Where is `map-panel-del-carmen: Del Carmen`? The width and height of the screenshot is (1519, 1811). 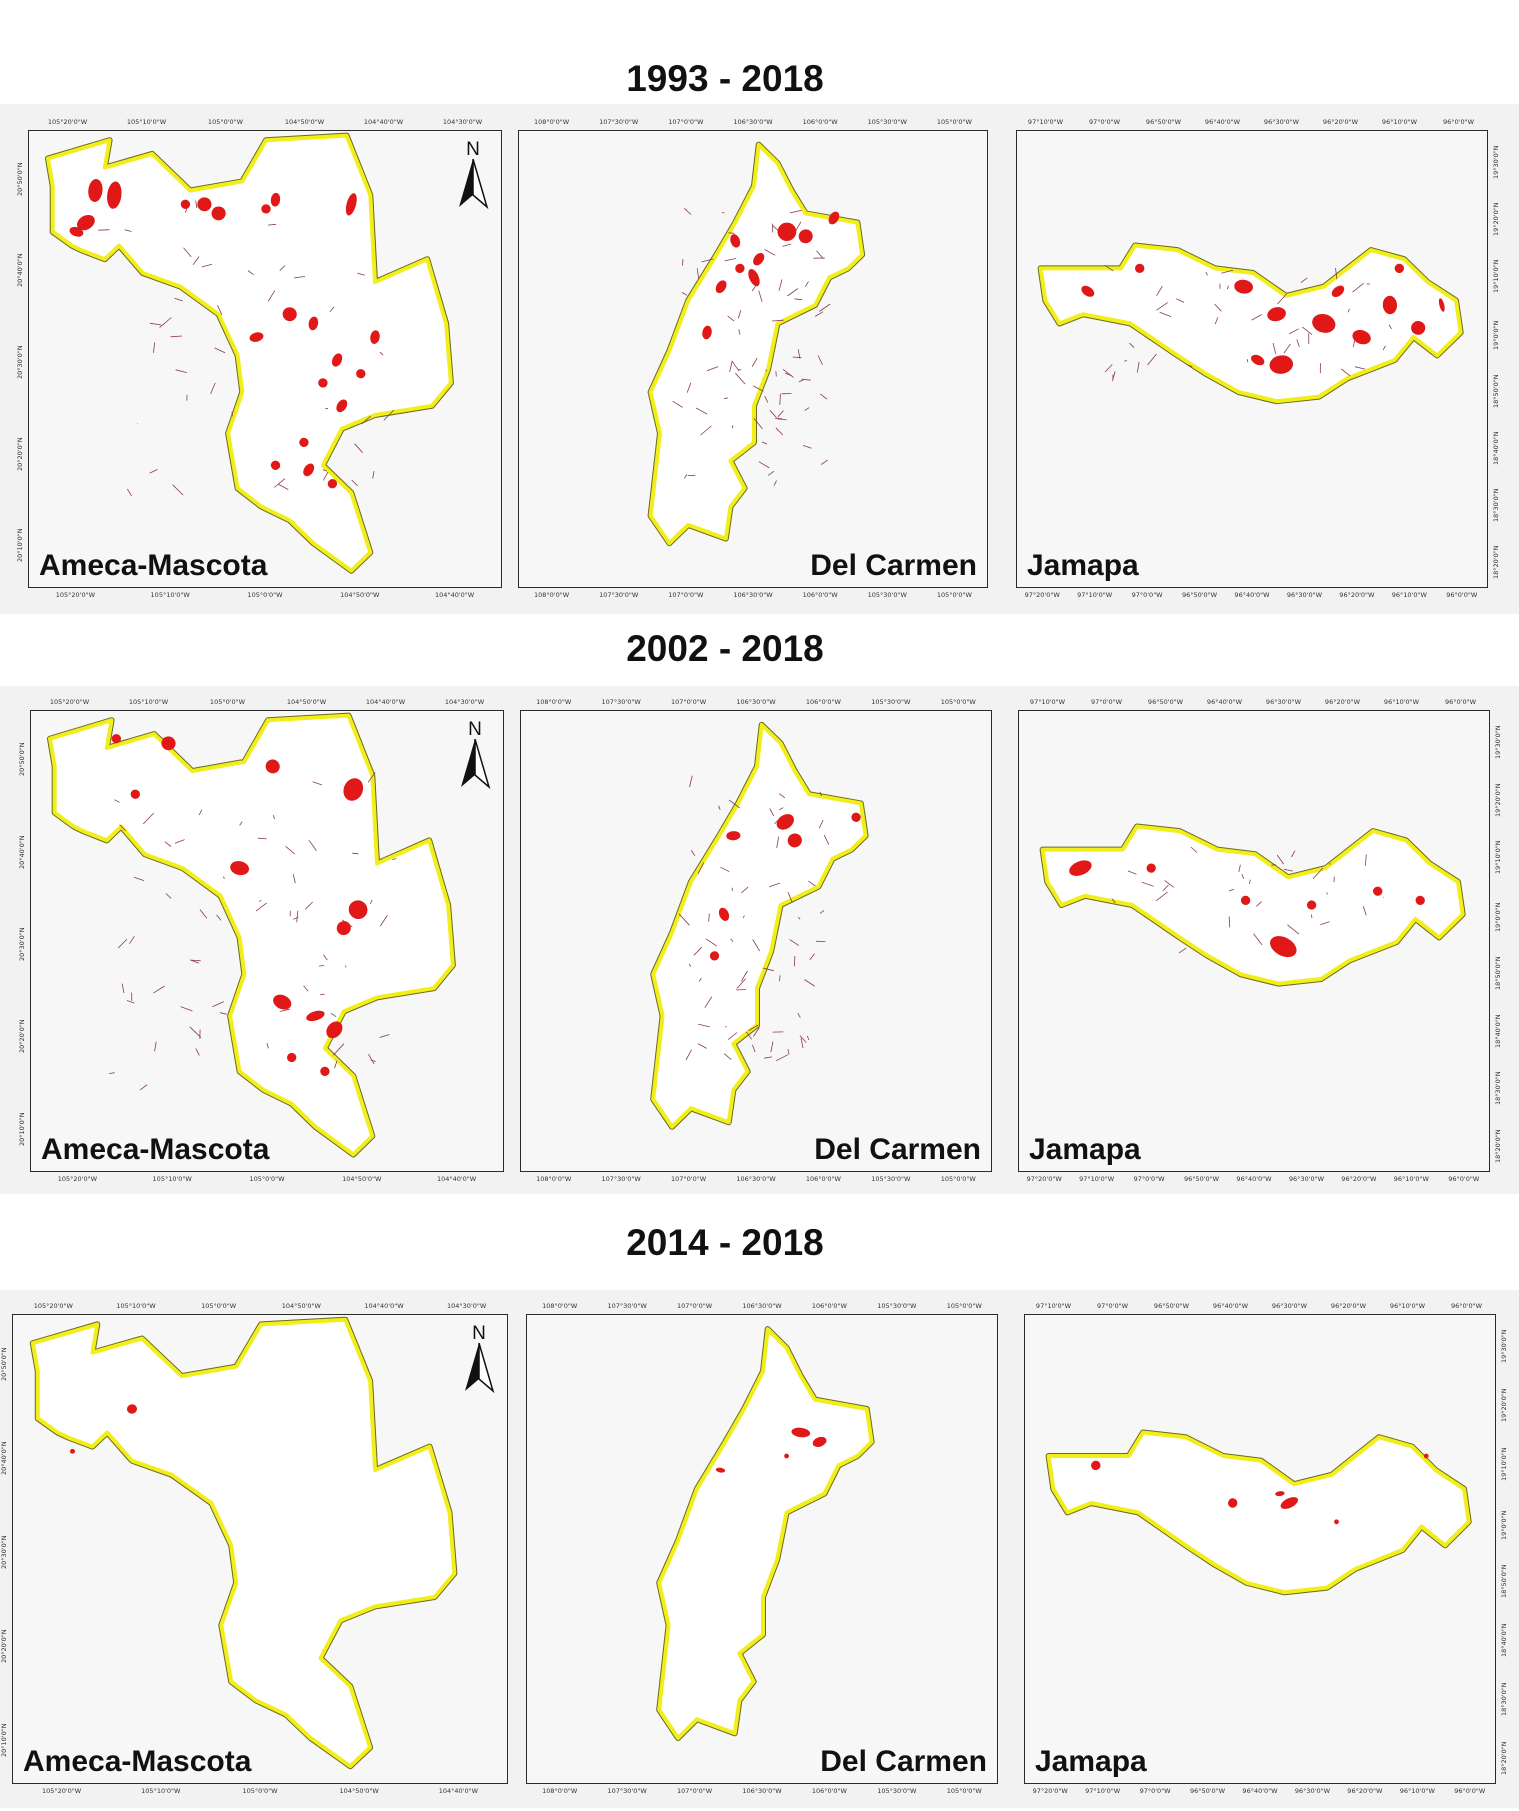
map-panel-del-carmen: Del Carmen is located at coordinates (762, 1549).